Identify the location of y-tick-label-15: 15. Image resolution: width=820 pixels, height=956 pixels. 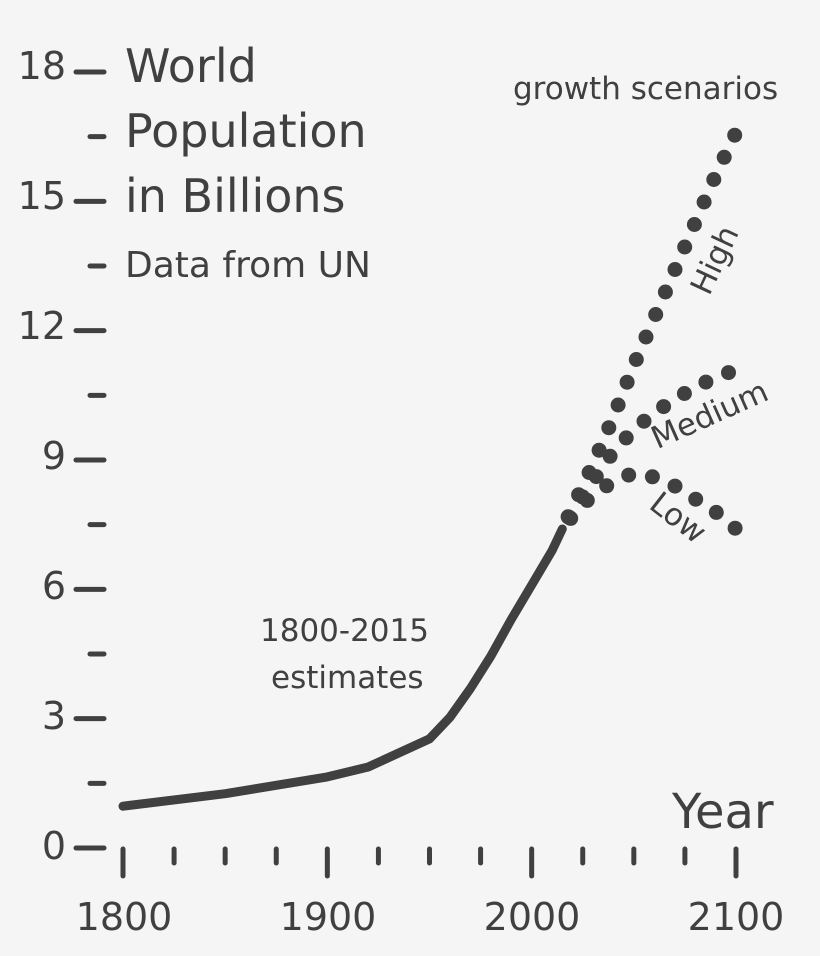
(41, 196).